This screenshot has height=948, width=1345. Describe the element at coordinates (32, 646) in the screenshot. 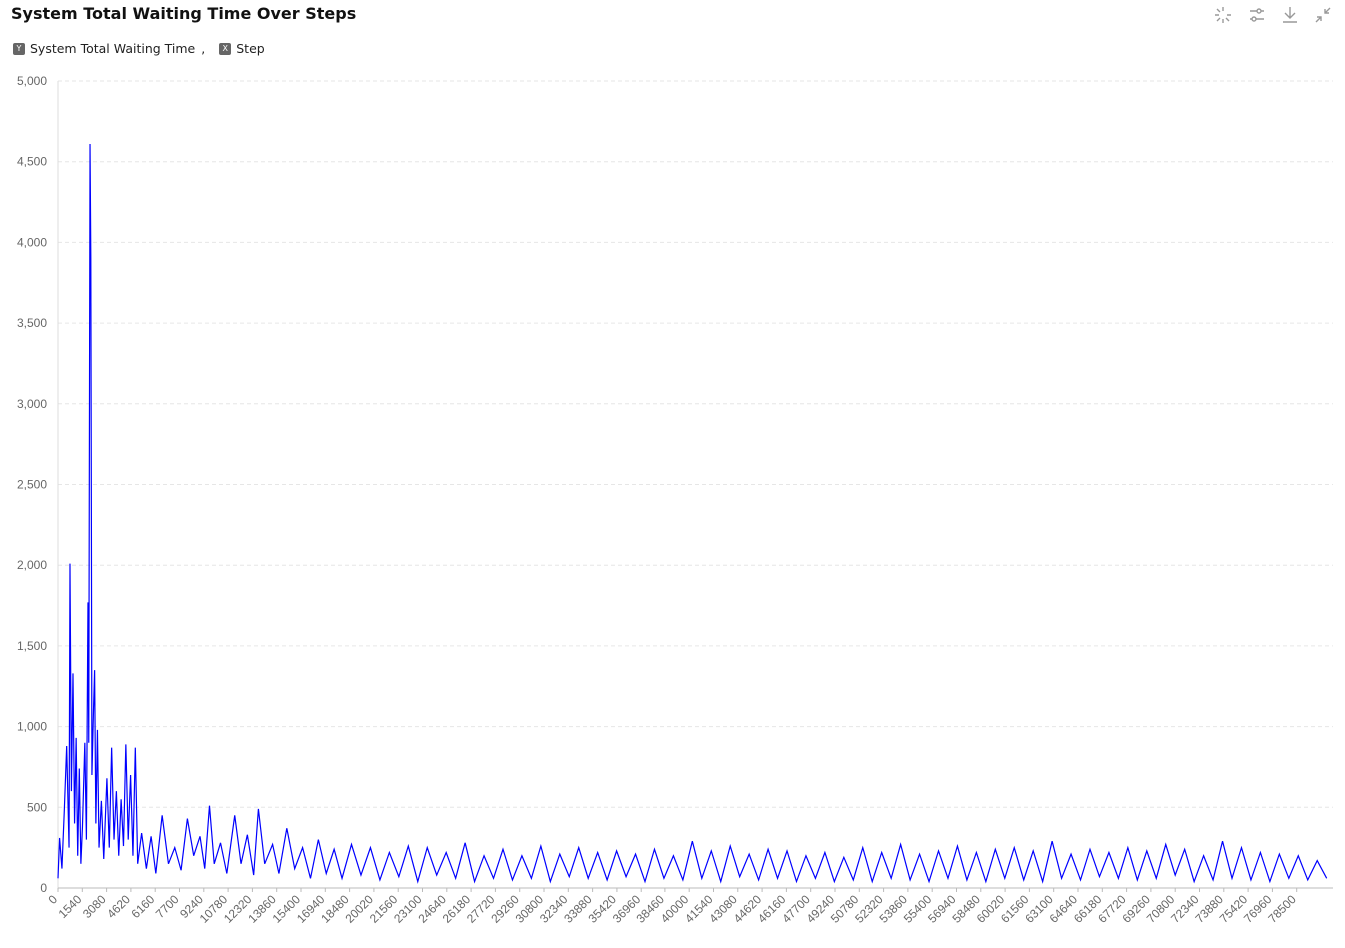

I see `y-tick-label: 1,500` at that location.